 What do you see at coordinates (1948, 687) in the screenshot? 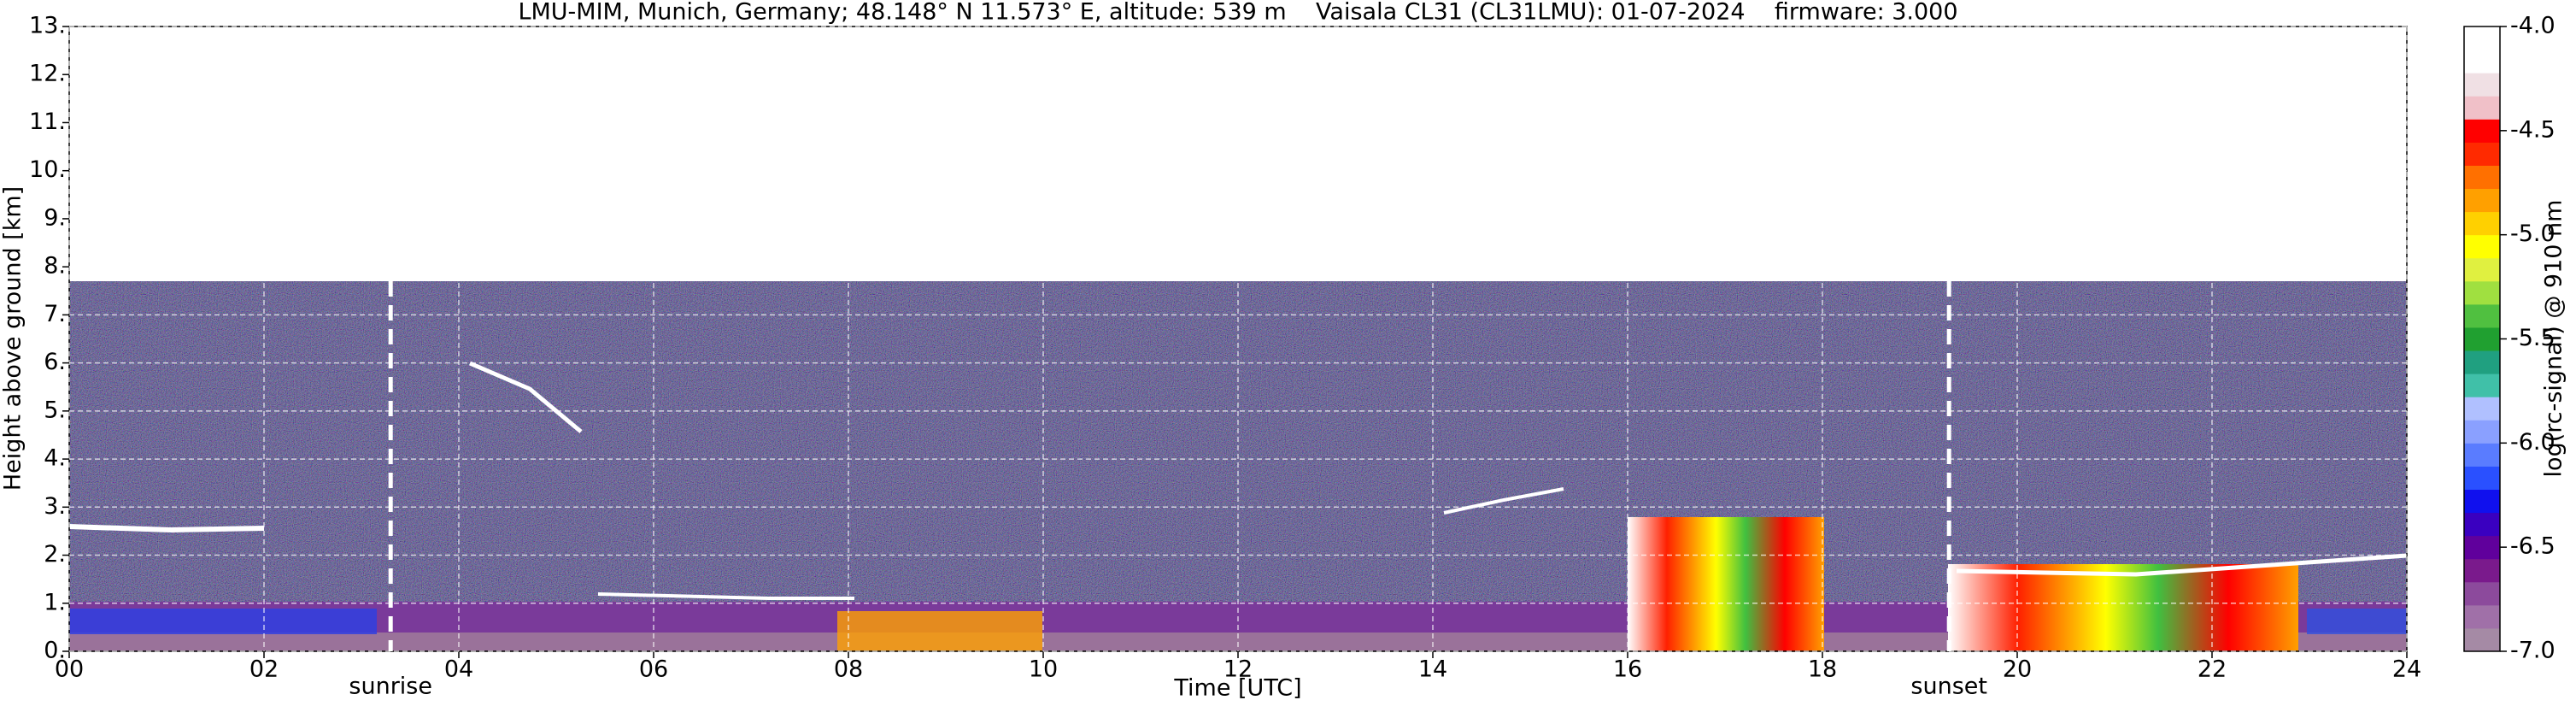
I see `annotation-label: sunset` at bounding box center [1948, 687].